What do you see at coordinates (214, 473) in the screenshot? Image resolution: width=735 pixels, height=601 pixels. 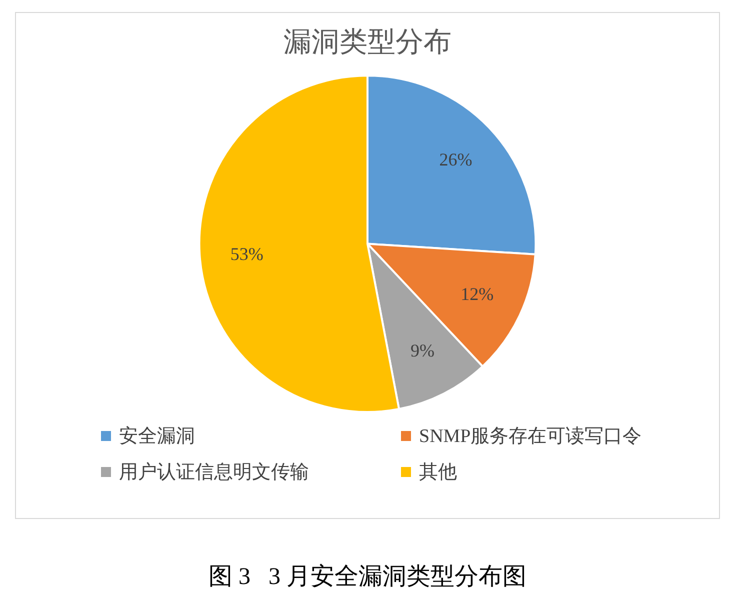 I see `legend-label: 用户认证信息明文传输` at bounding box center [214, 473].